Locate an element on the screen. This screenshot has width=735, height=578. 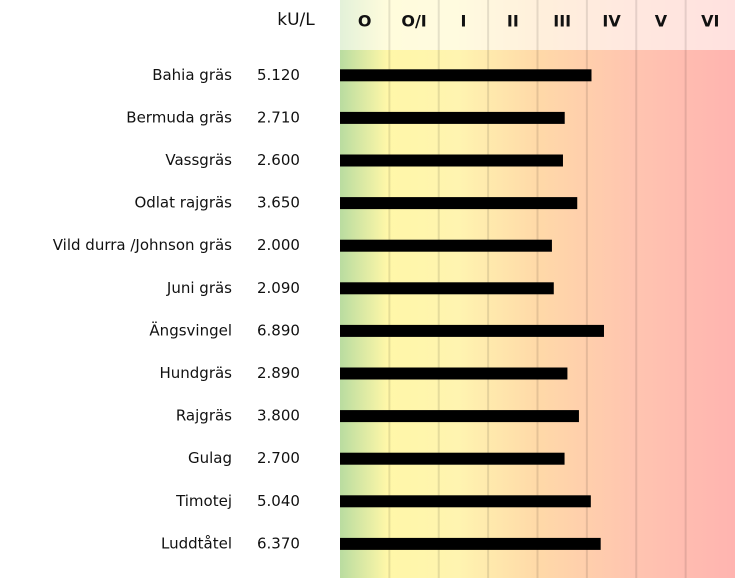
value-label: 2.000 is located at coordinates (278, 245).